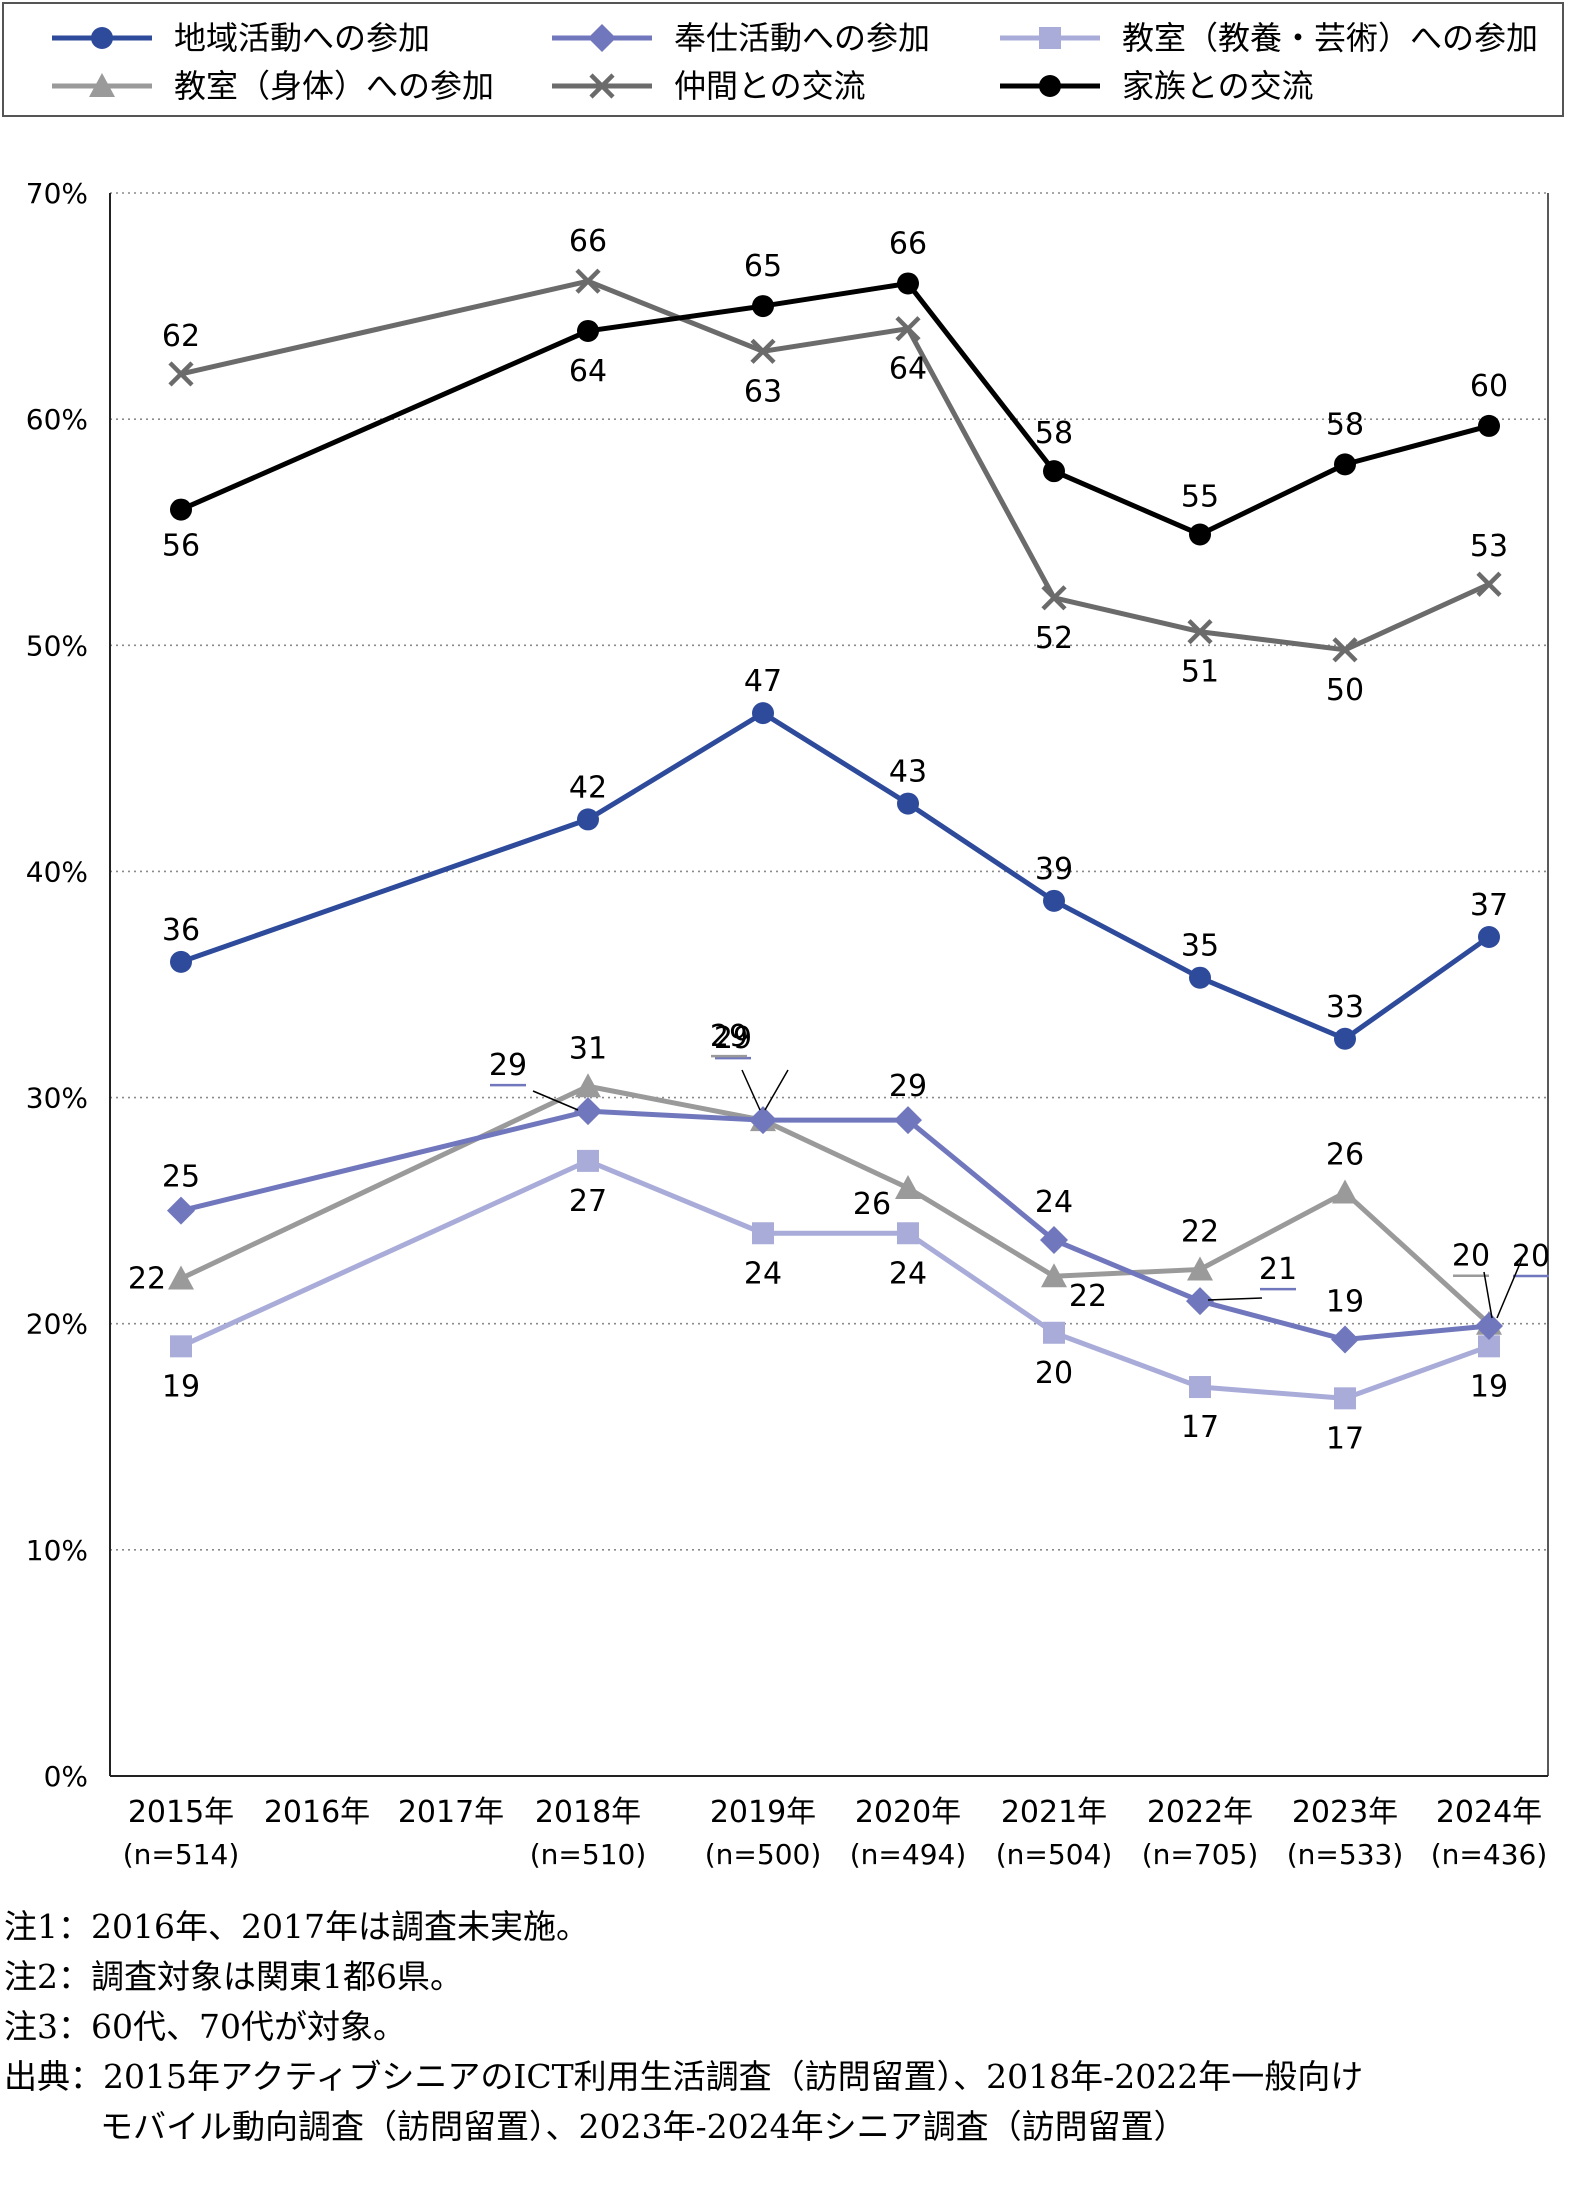 Image resolution: width=1569 pixels, height=2187 pixels. I want to click on x-tick-label: 2019年, so click(763, 1812).